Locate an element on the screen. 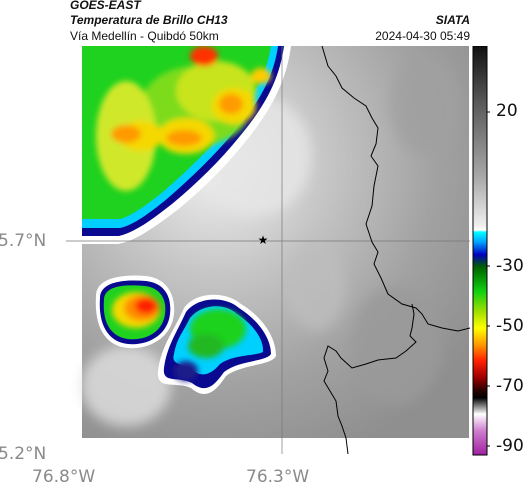  colorbar is located at coordinates (481, 251).